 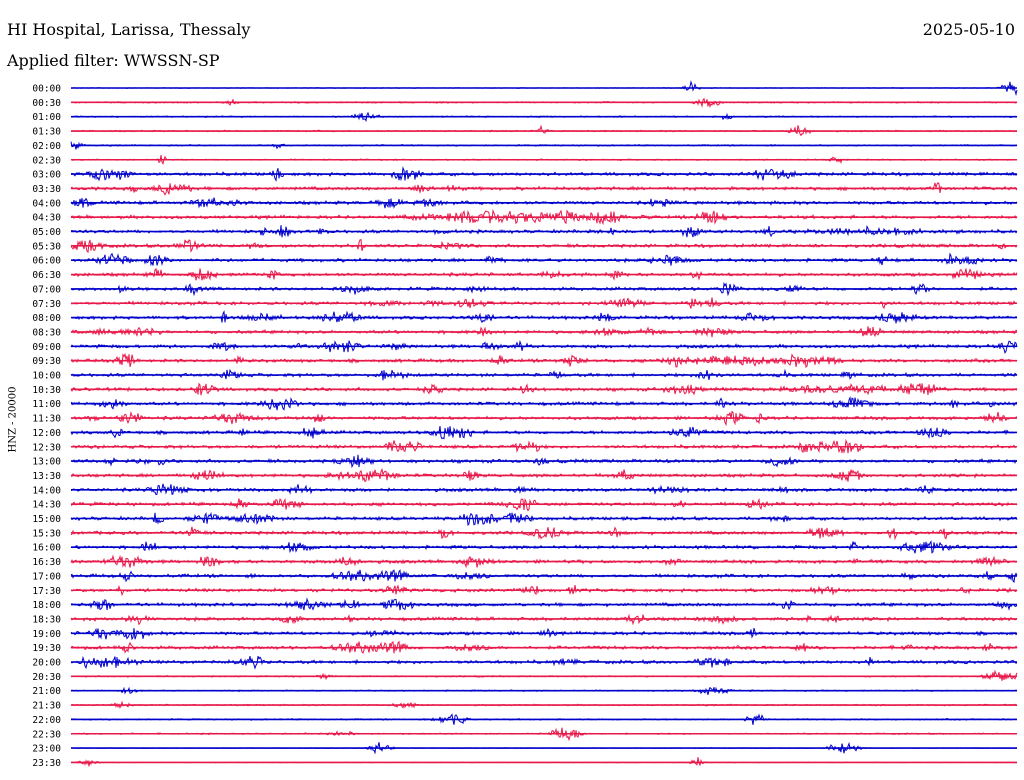 I want to click on time-tick-label: 09:00, so click(x=46, y=347).